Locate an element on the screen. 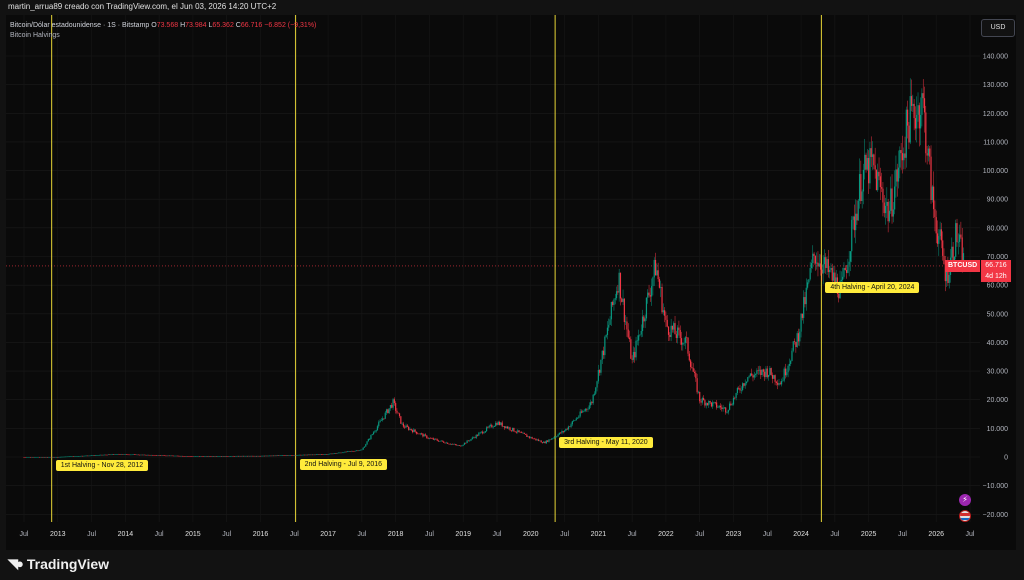 This screenshot has width=1024, height=580. currency-button: USD is located at coordinates (998, 28).